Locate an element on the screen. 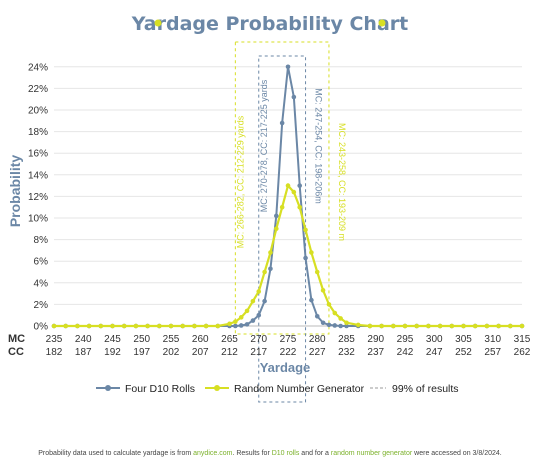 This screenshot has height=476, width=540. mc-tick-label: 280 is located at coordinates (317, 339).